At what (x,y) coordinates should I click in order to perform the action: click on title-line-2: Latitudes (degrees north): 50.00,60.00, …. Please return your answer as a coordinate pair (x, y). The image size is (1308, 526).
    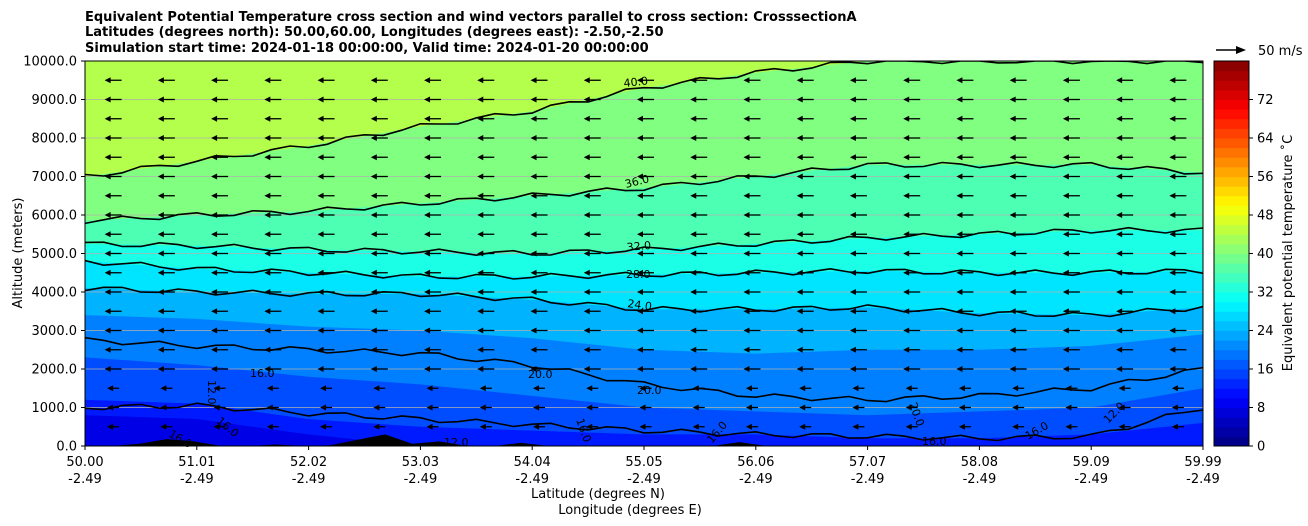
    Looking at the image, I should click on (374, 32).